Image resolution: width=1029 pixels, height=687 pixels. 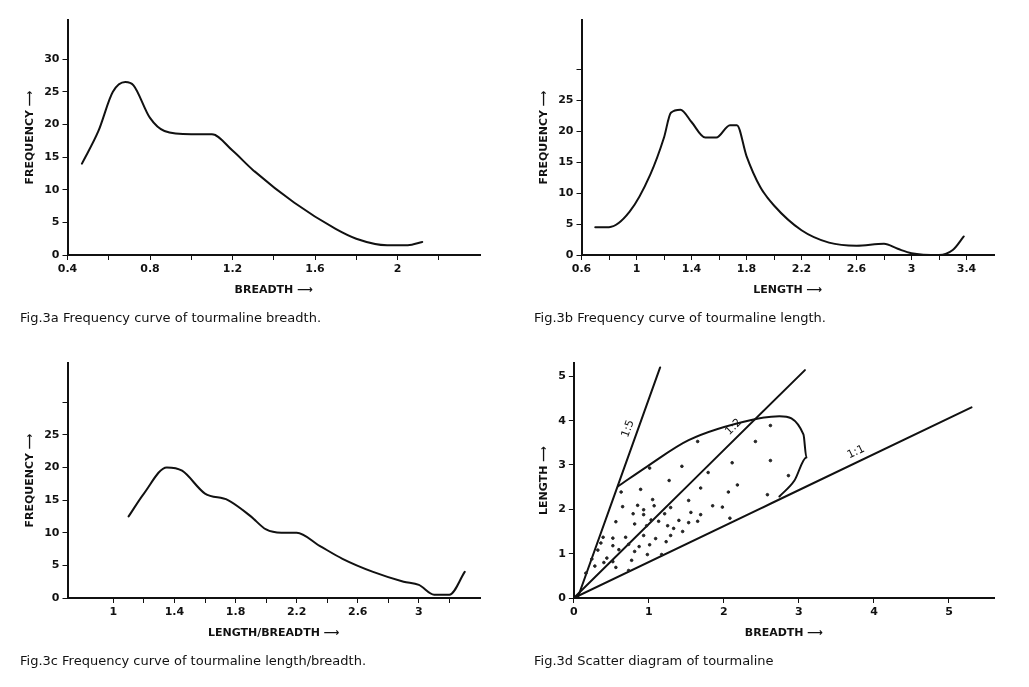 What do you see at coordinates (966, 269) in the screenshot?
I see `x-tick-label: 3.4` at bounding box center [966, 269].